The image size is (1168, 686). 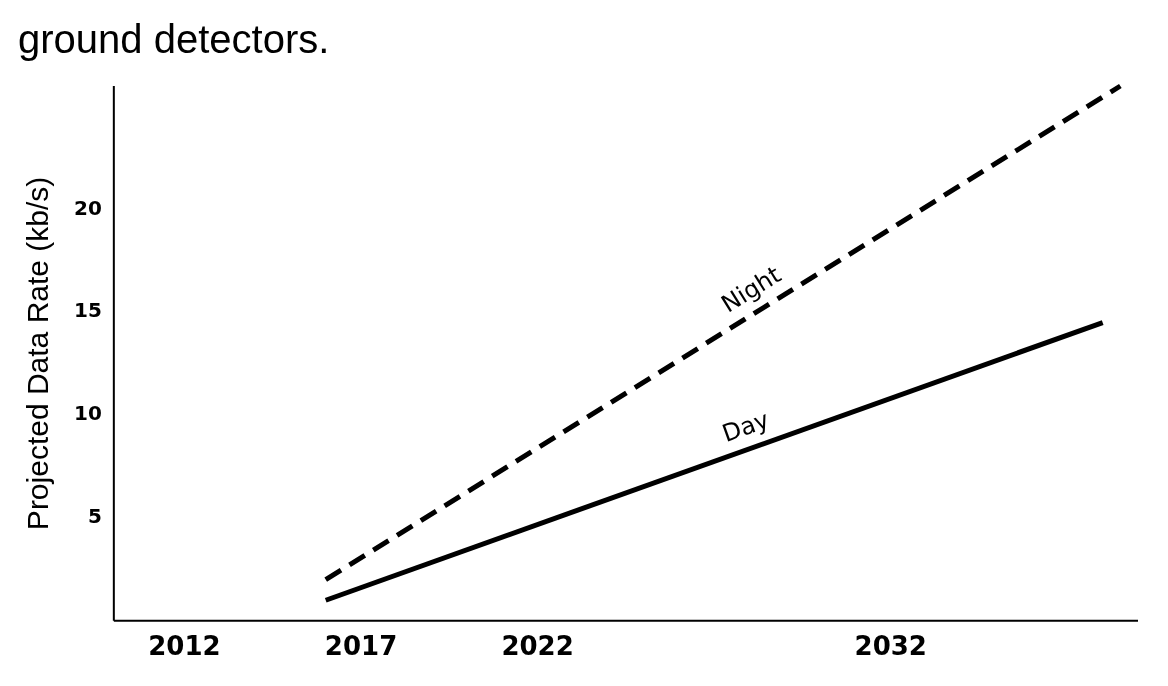 What do you see at coordinates (87, 413) in the screenshot?
I see `y-tick-label: 10` at bounding box center [87, 413].